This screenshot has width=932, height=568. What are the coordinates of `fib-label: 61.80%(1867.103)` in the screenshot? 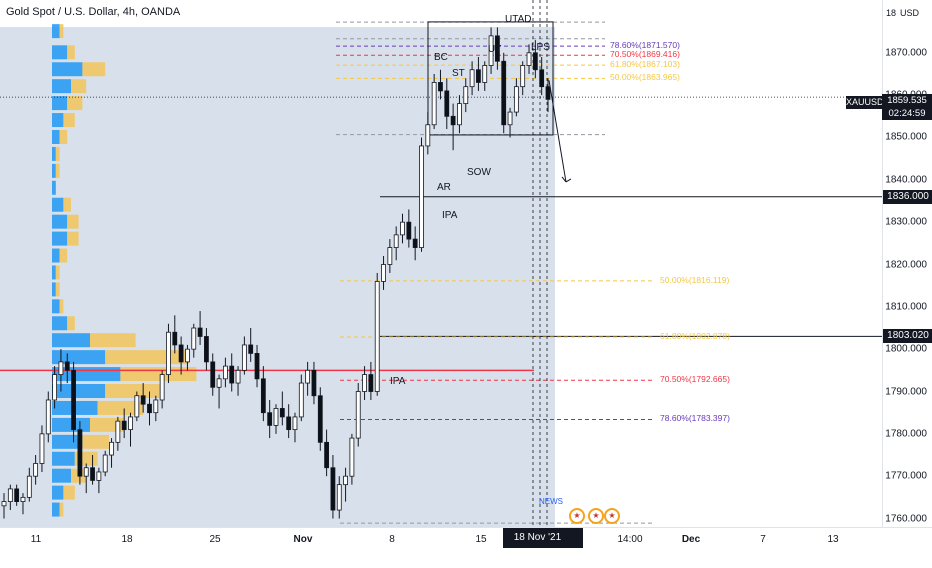 It's located at (645, 64).